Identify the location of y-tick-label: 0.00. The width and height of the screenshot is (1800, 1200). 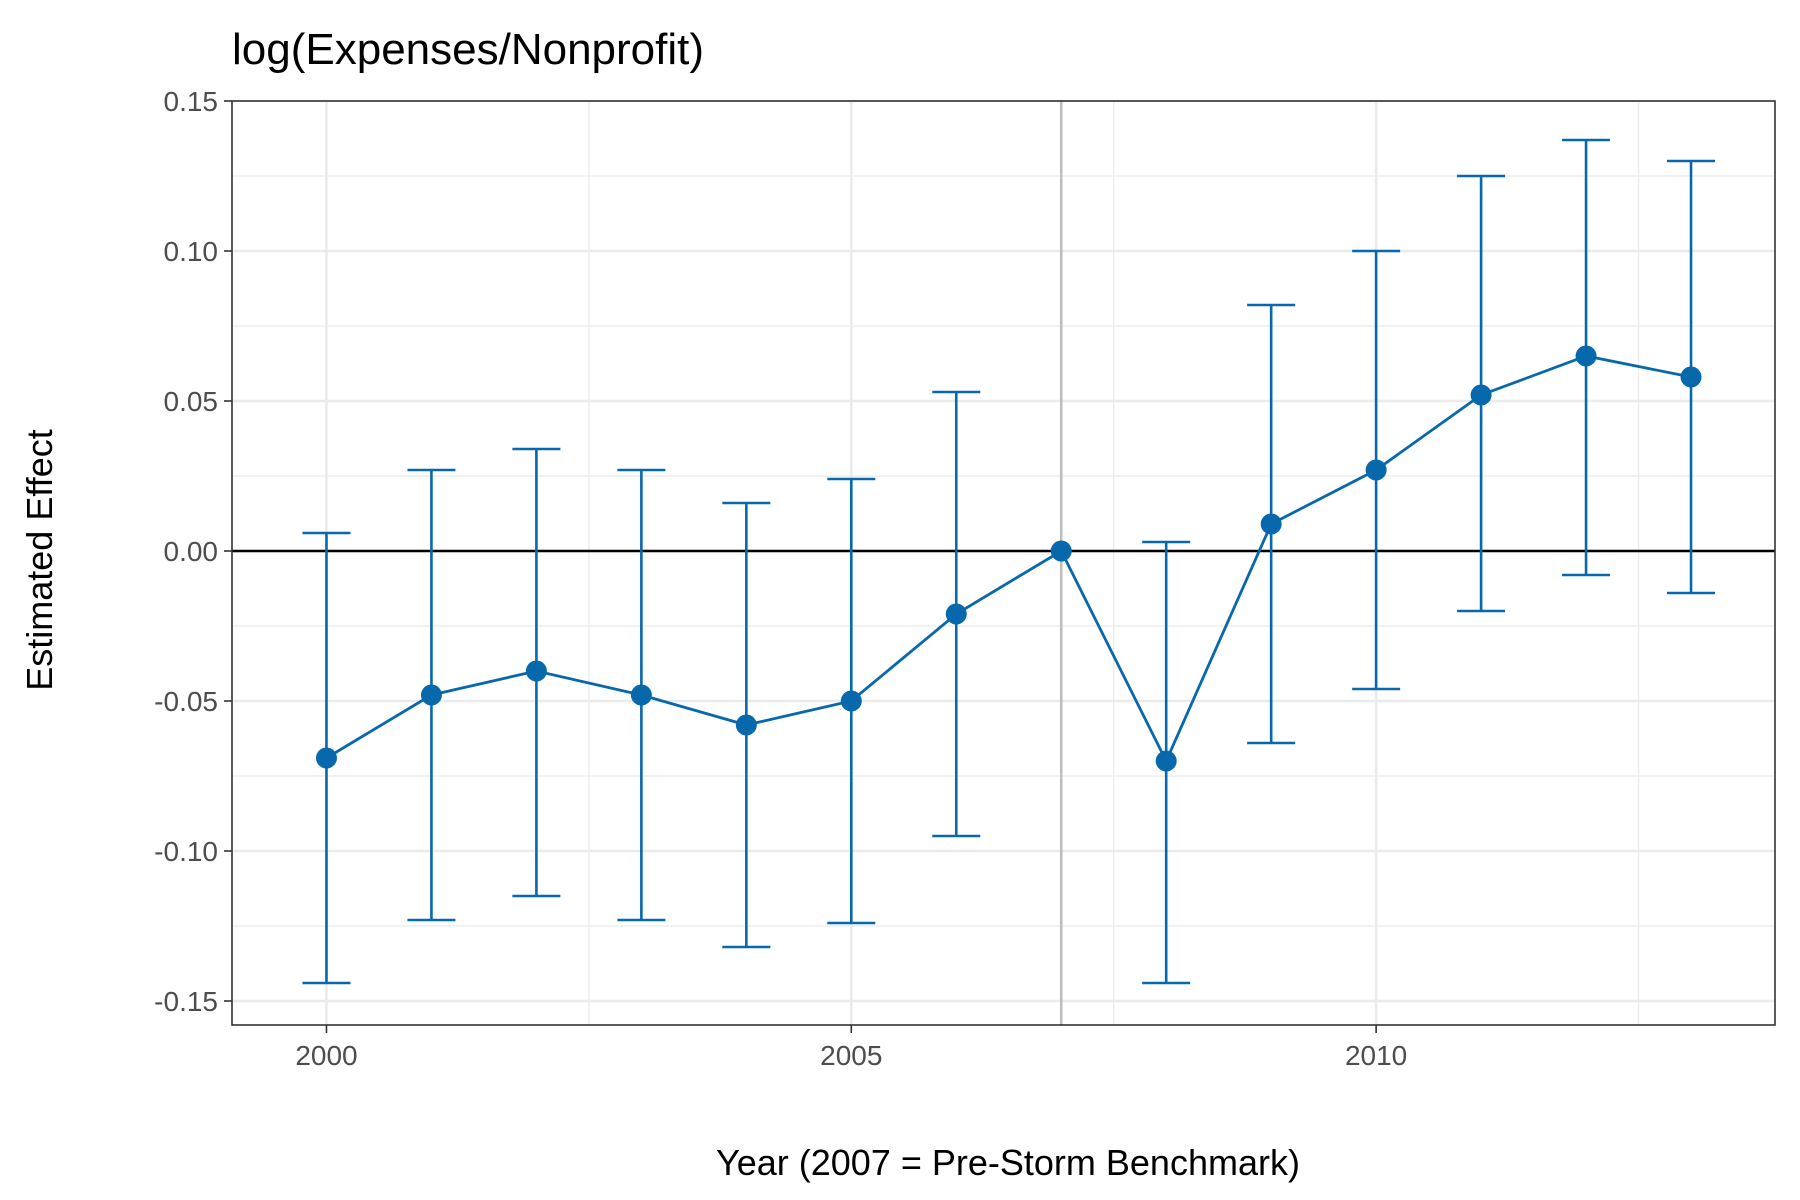
(191, 551).